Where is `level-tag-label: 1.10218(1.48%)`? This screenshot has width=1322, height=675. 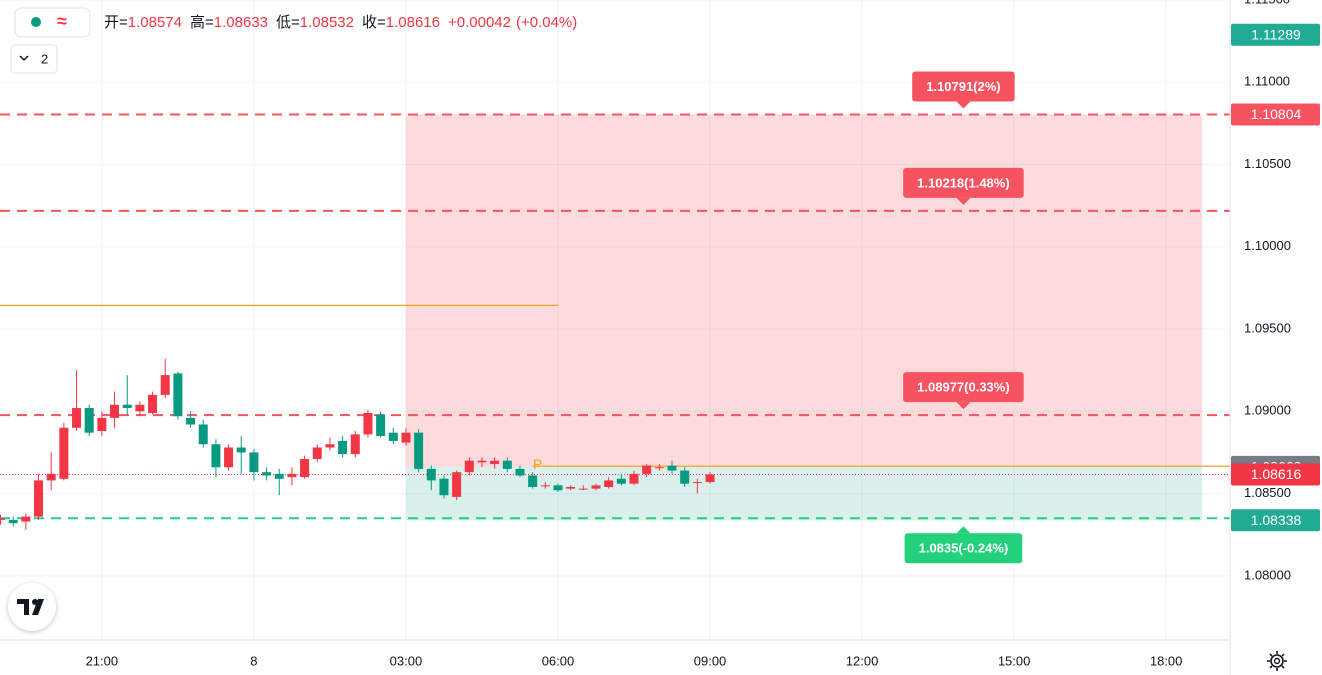 level-tag-label: 1.10218(1.48%) is located at coordinates (963, 182).